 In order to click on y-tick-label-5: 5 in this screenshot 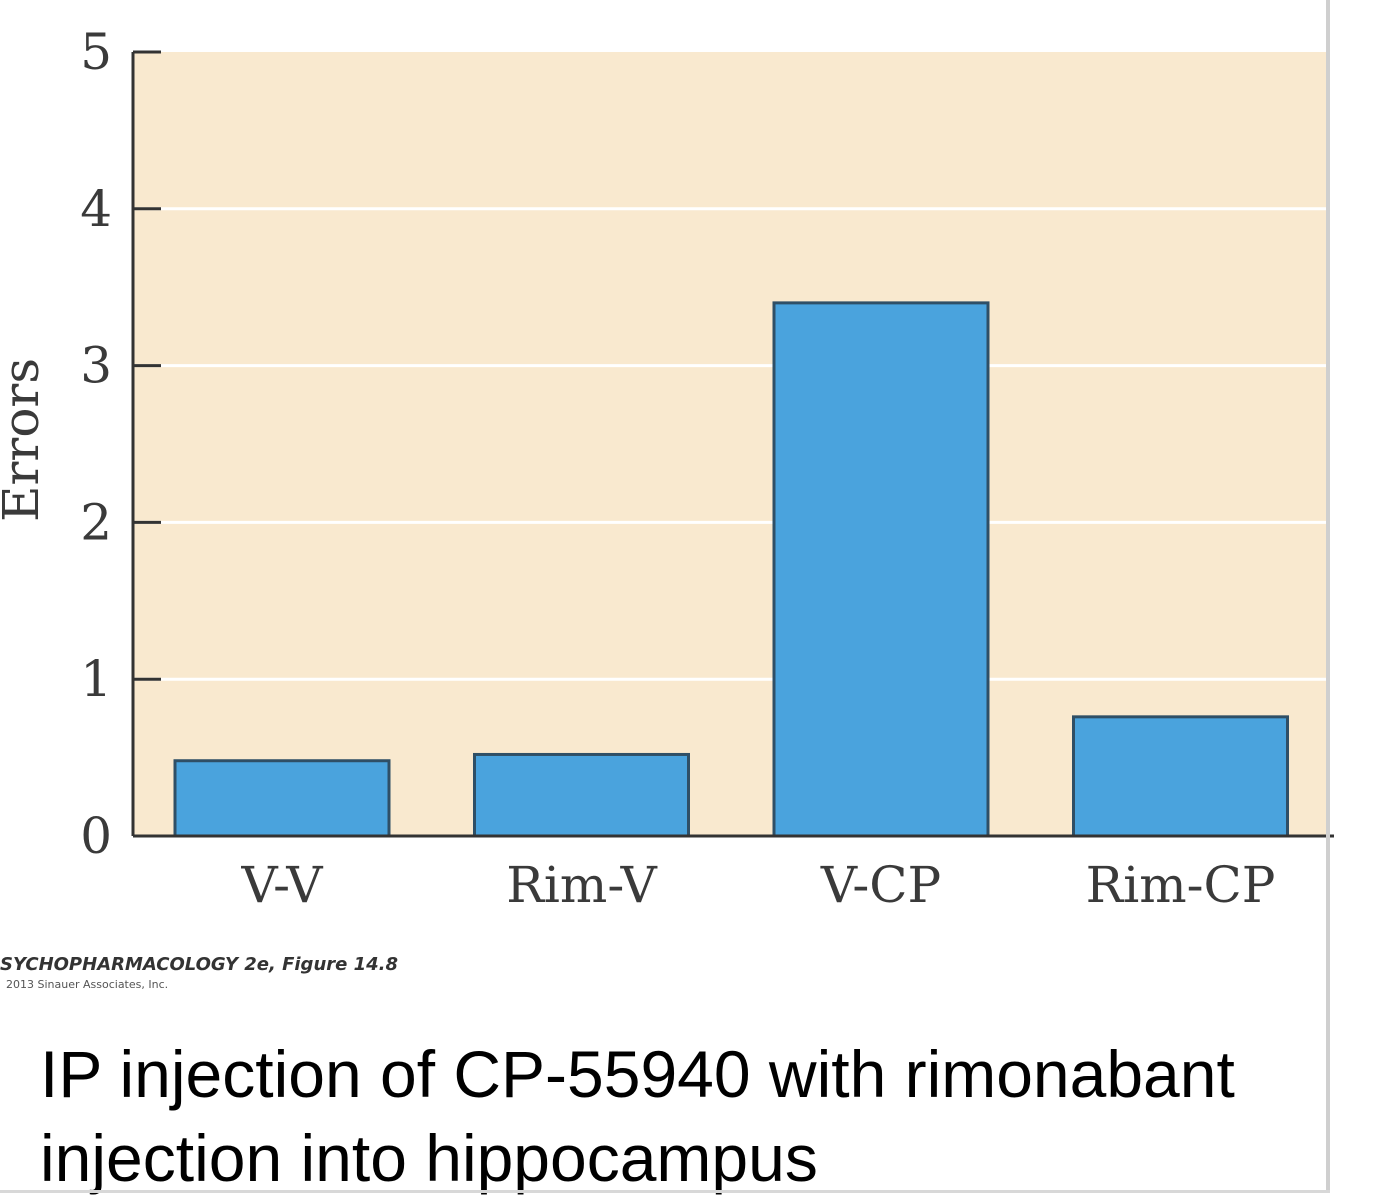, I will do `click(96, 52)`.